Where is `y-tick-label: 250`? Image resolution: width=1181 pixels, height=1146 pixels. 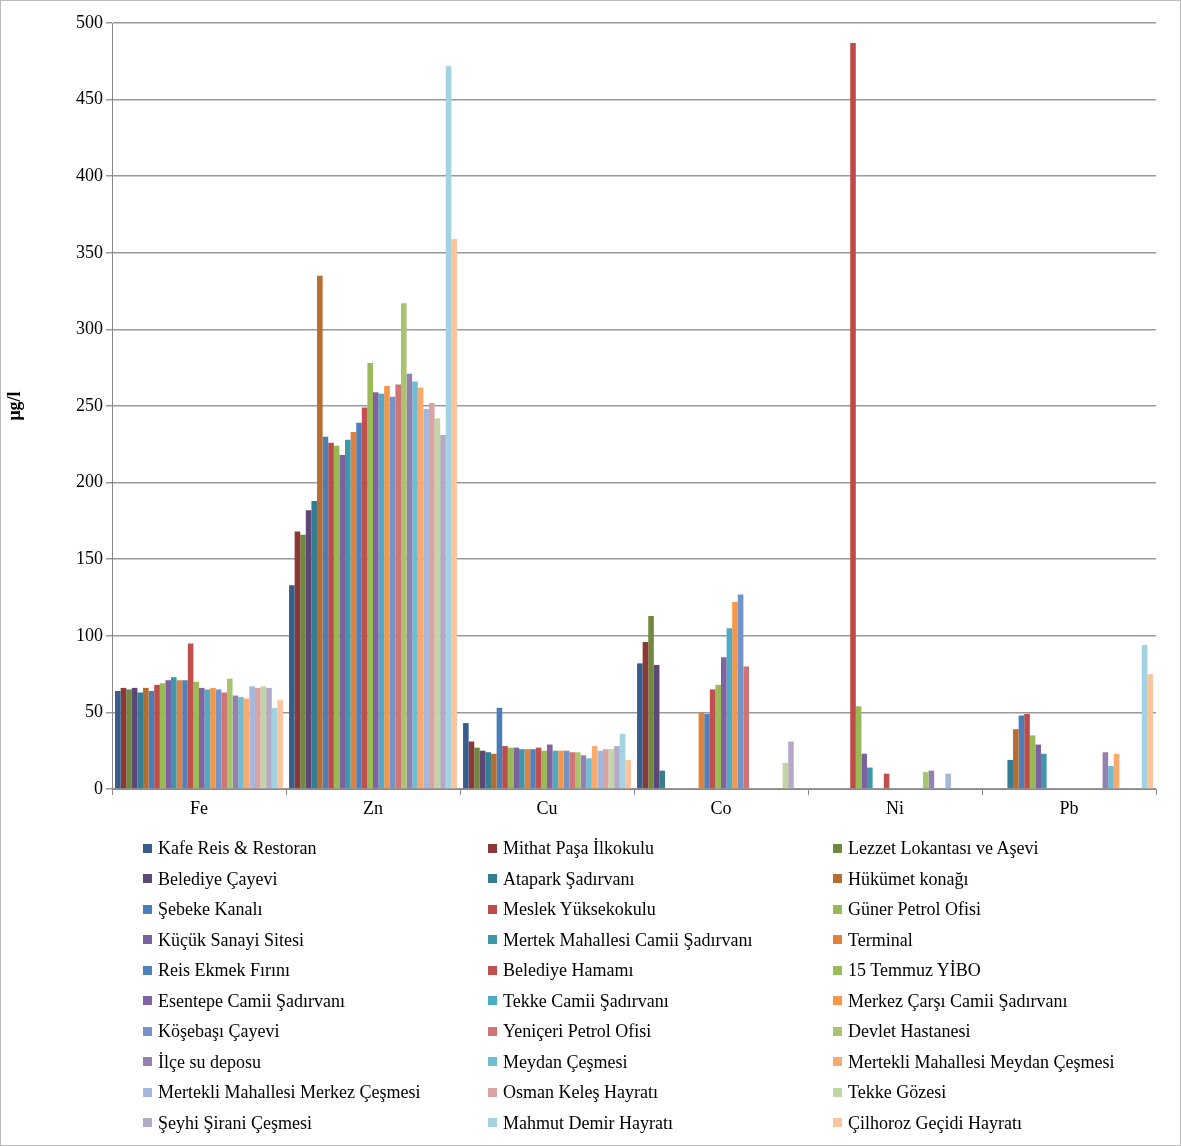 y-tick-label: 250 is located at coordinates (89, 404).